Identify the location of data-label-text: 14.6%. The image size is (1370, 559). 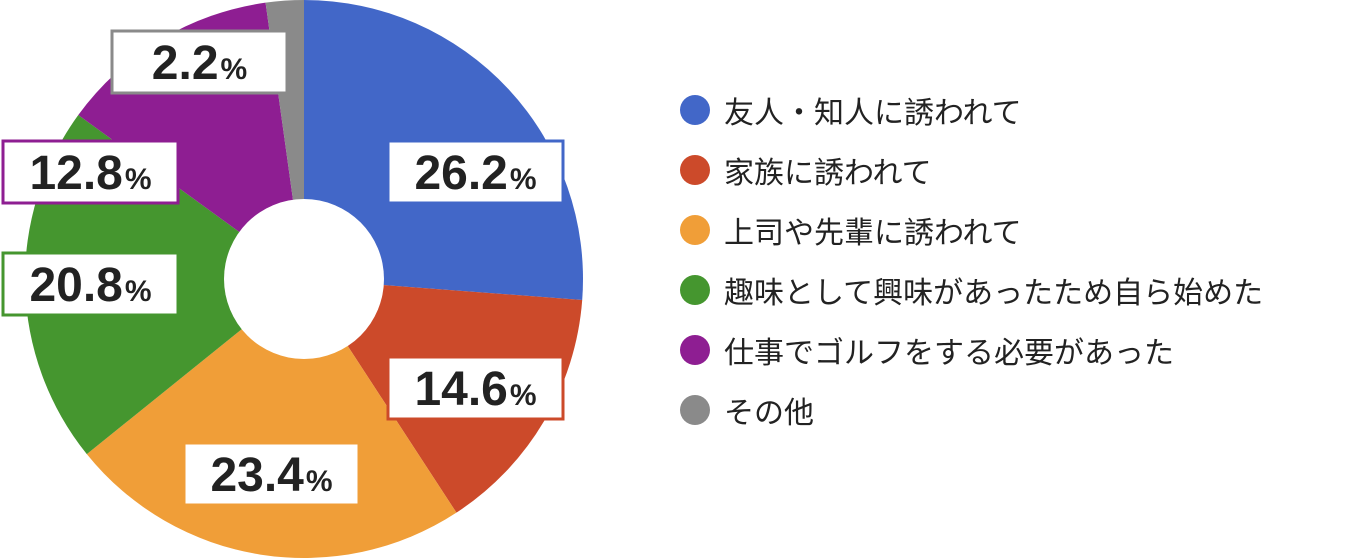
(475, 389).